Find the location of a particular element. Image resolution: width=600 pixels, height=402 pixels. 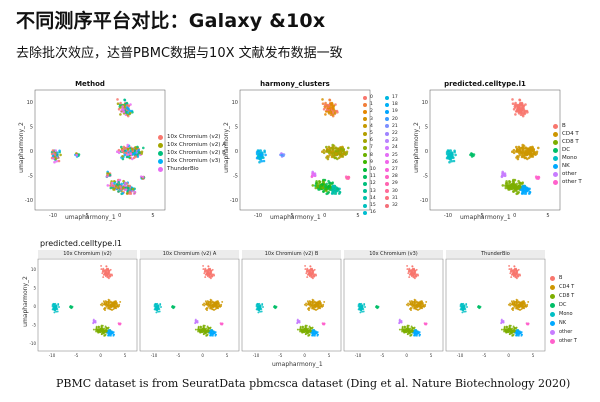

legend-item: DC is located at coordinates (563, 305).